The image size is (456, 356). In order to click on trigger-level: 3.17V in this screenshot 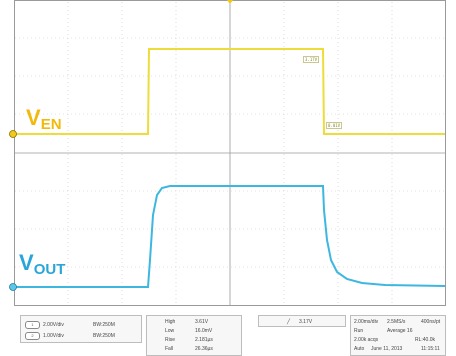, I will do `click(306, 322)`.